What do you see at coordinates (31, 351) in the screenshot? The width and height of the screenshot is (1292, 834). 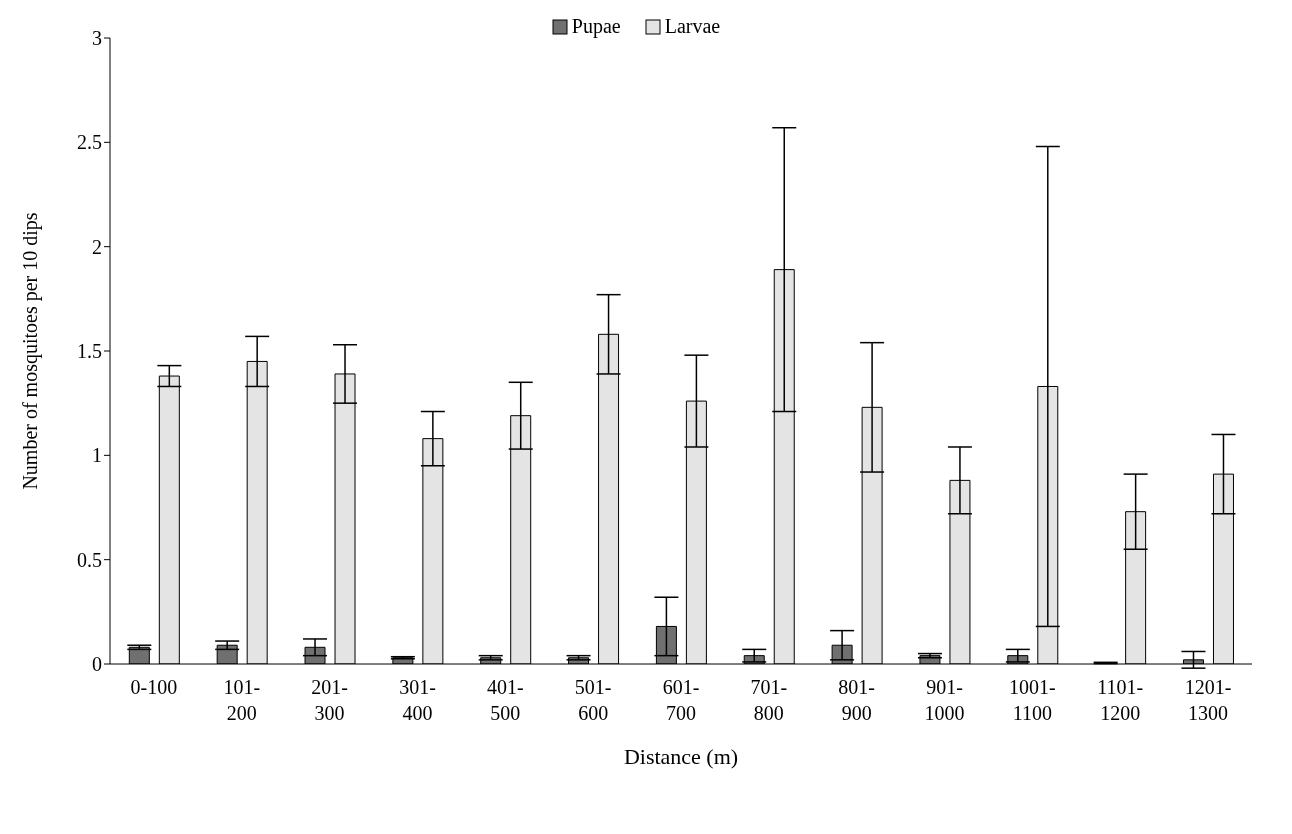 I see `y-axis-title: Number of mosquitoes per 10 dips` at bounding box center [31, 351].